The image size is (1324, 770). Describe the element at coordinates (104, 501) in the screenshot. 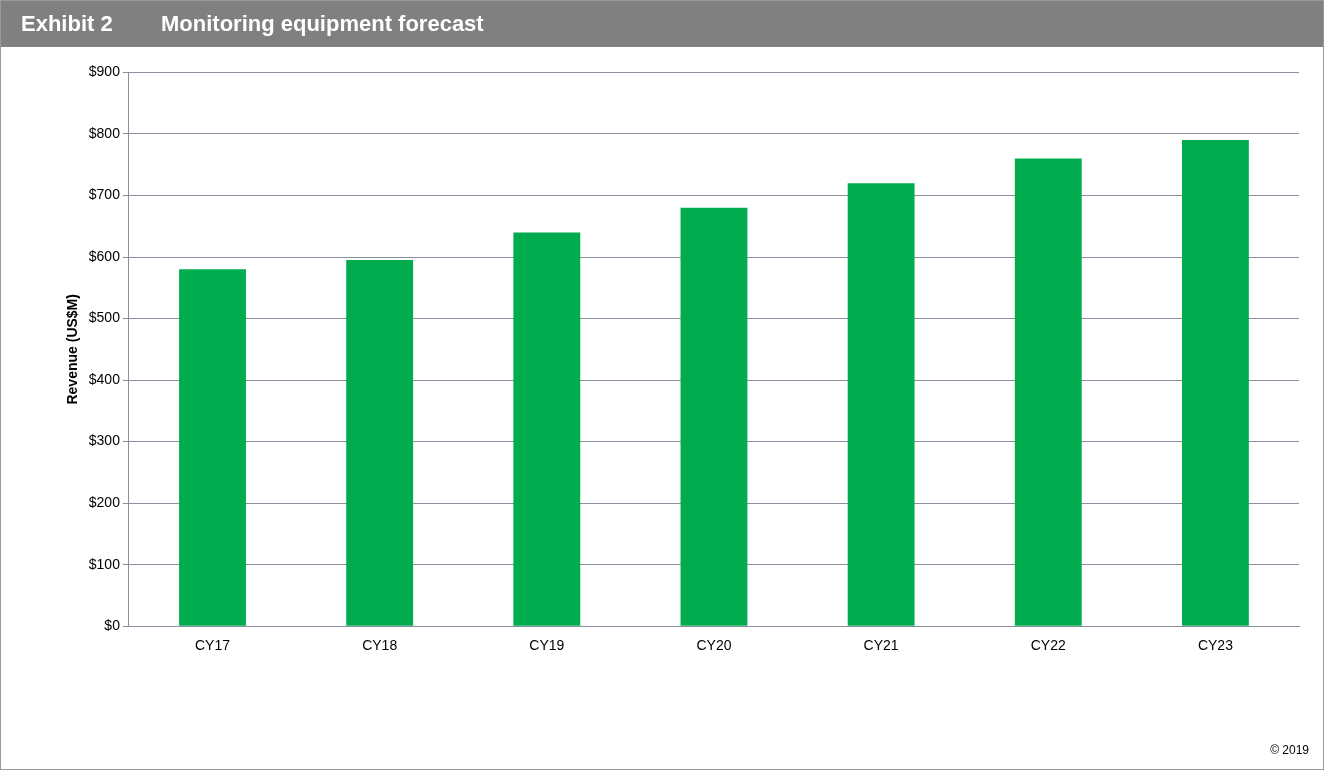

I see `y-tick-label: $200` at that location.